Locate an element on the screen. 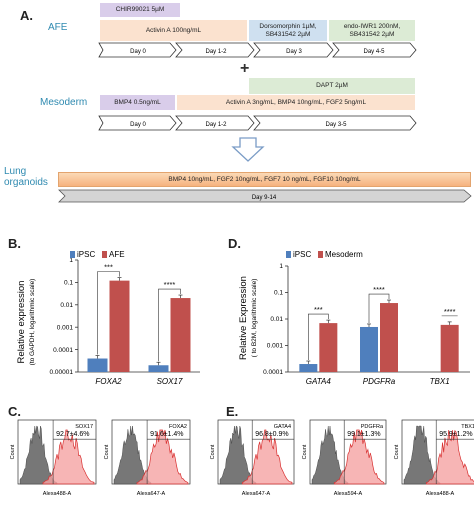 The image size is (474, 506). afe-label: AFE is located at coordinates (58, 27).